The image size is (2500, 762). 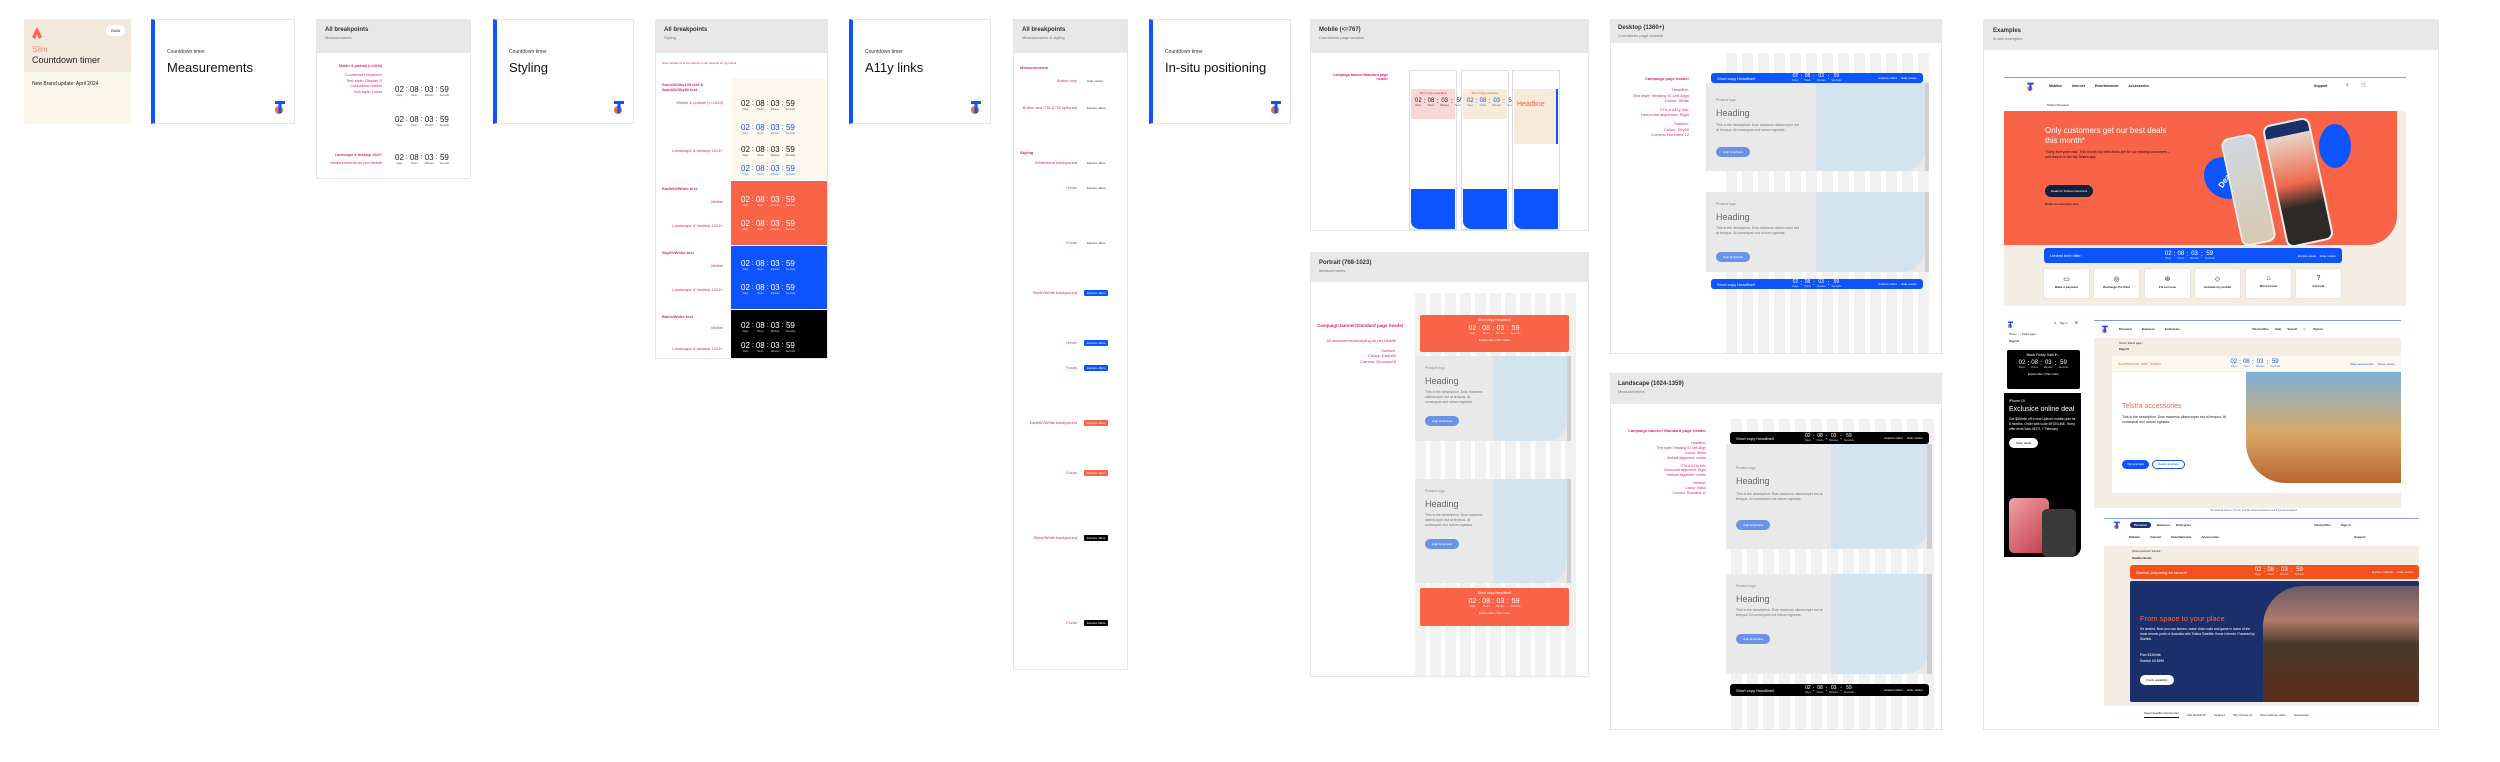 What do you see at coordinates (2168, 464) in the screenshot?
I see `medium-emphasis-button: Medium Emphasis` at bounding box center [2168, 464].